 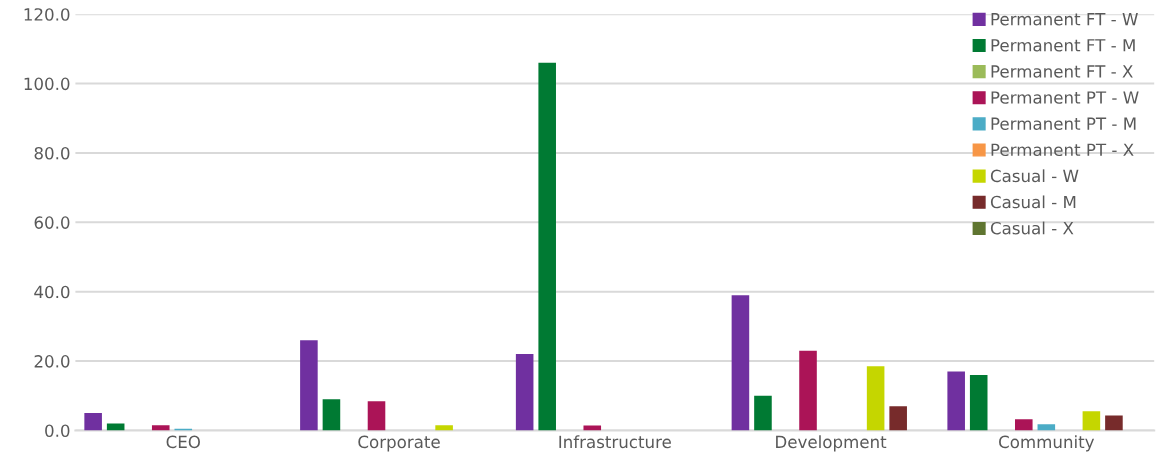 I want to click on y-tick-label: 80.0, so click(x=52, y=153).